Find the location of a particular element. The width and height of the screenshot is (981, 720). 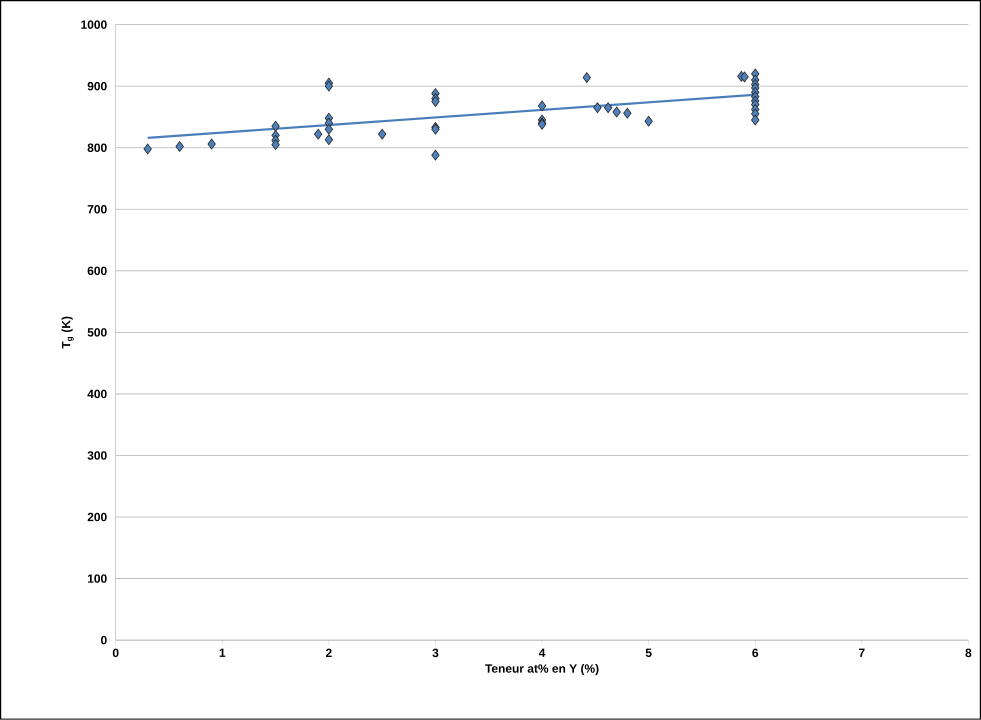

x-tick-label: 2 is located at coordinates (329, 653).